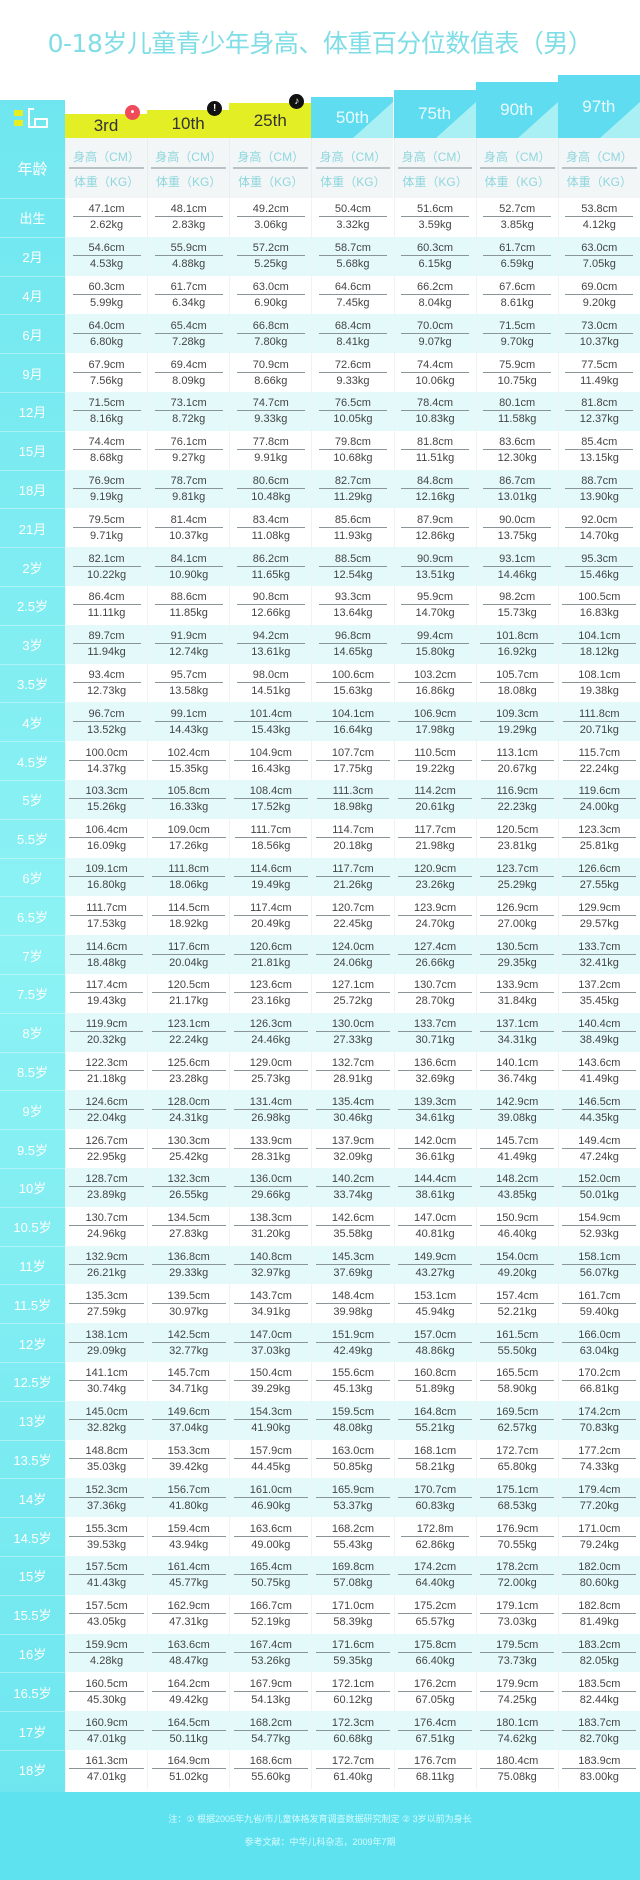  What do you see at coordinates (435, 1530) in the screenshot?
I see `height-value: 172.8m` at bounding box center [435, 1530].